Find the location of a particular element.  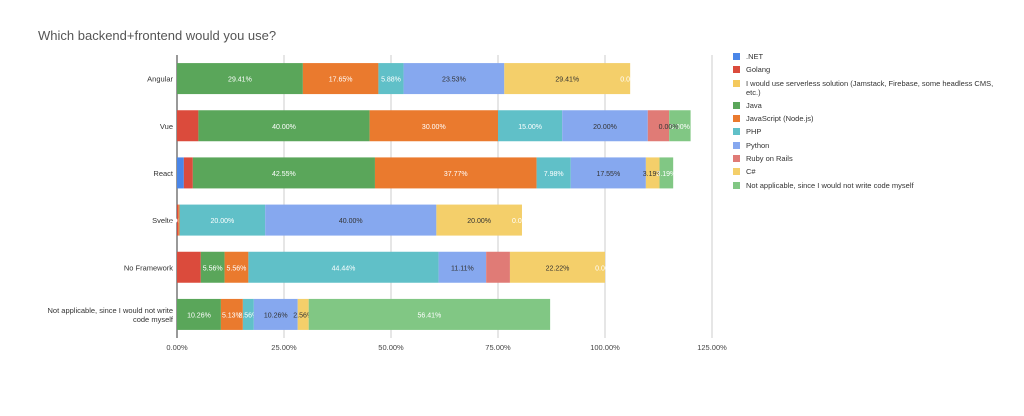

legend-item: Golang is located at coordinates (865, 69).